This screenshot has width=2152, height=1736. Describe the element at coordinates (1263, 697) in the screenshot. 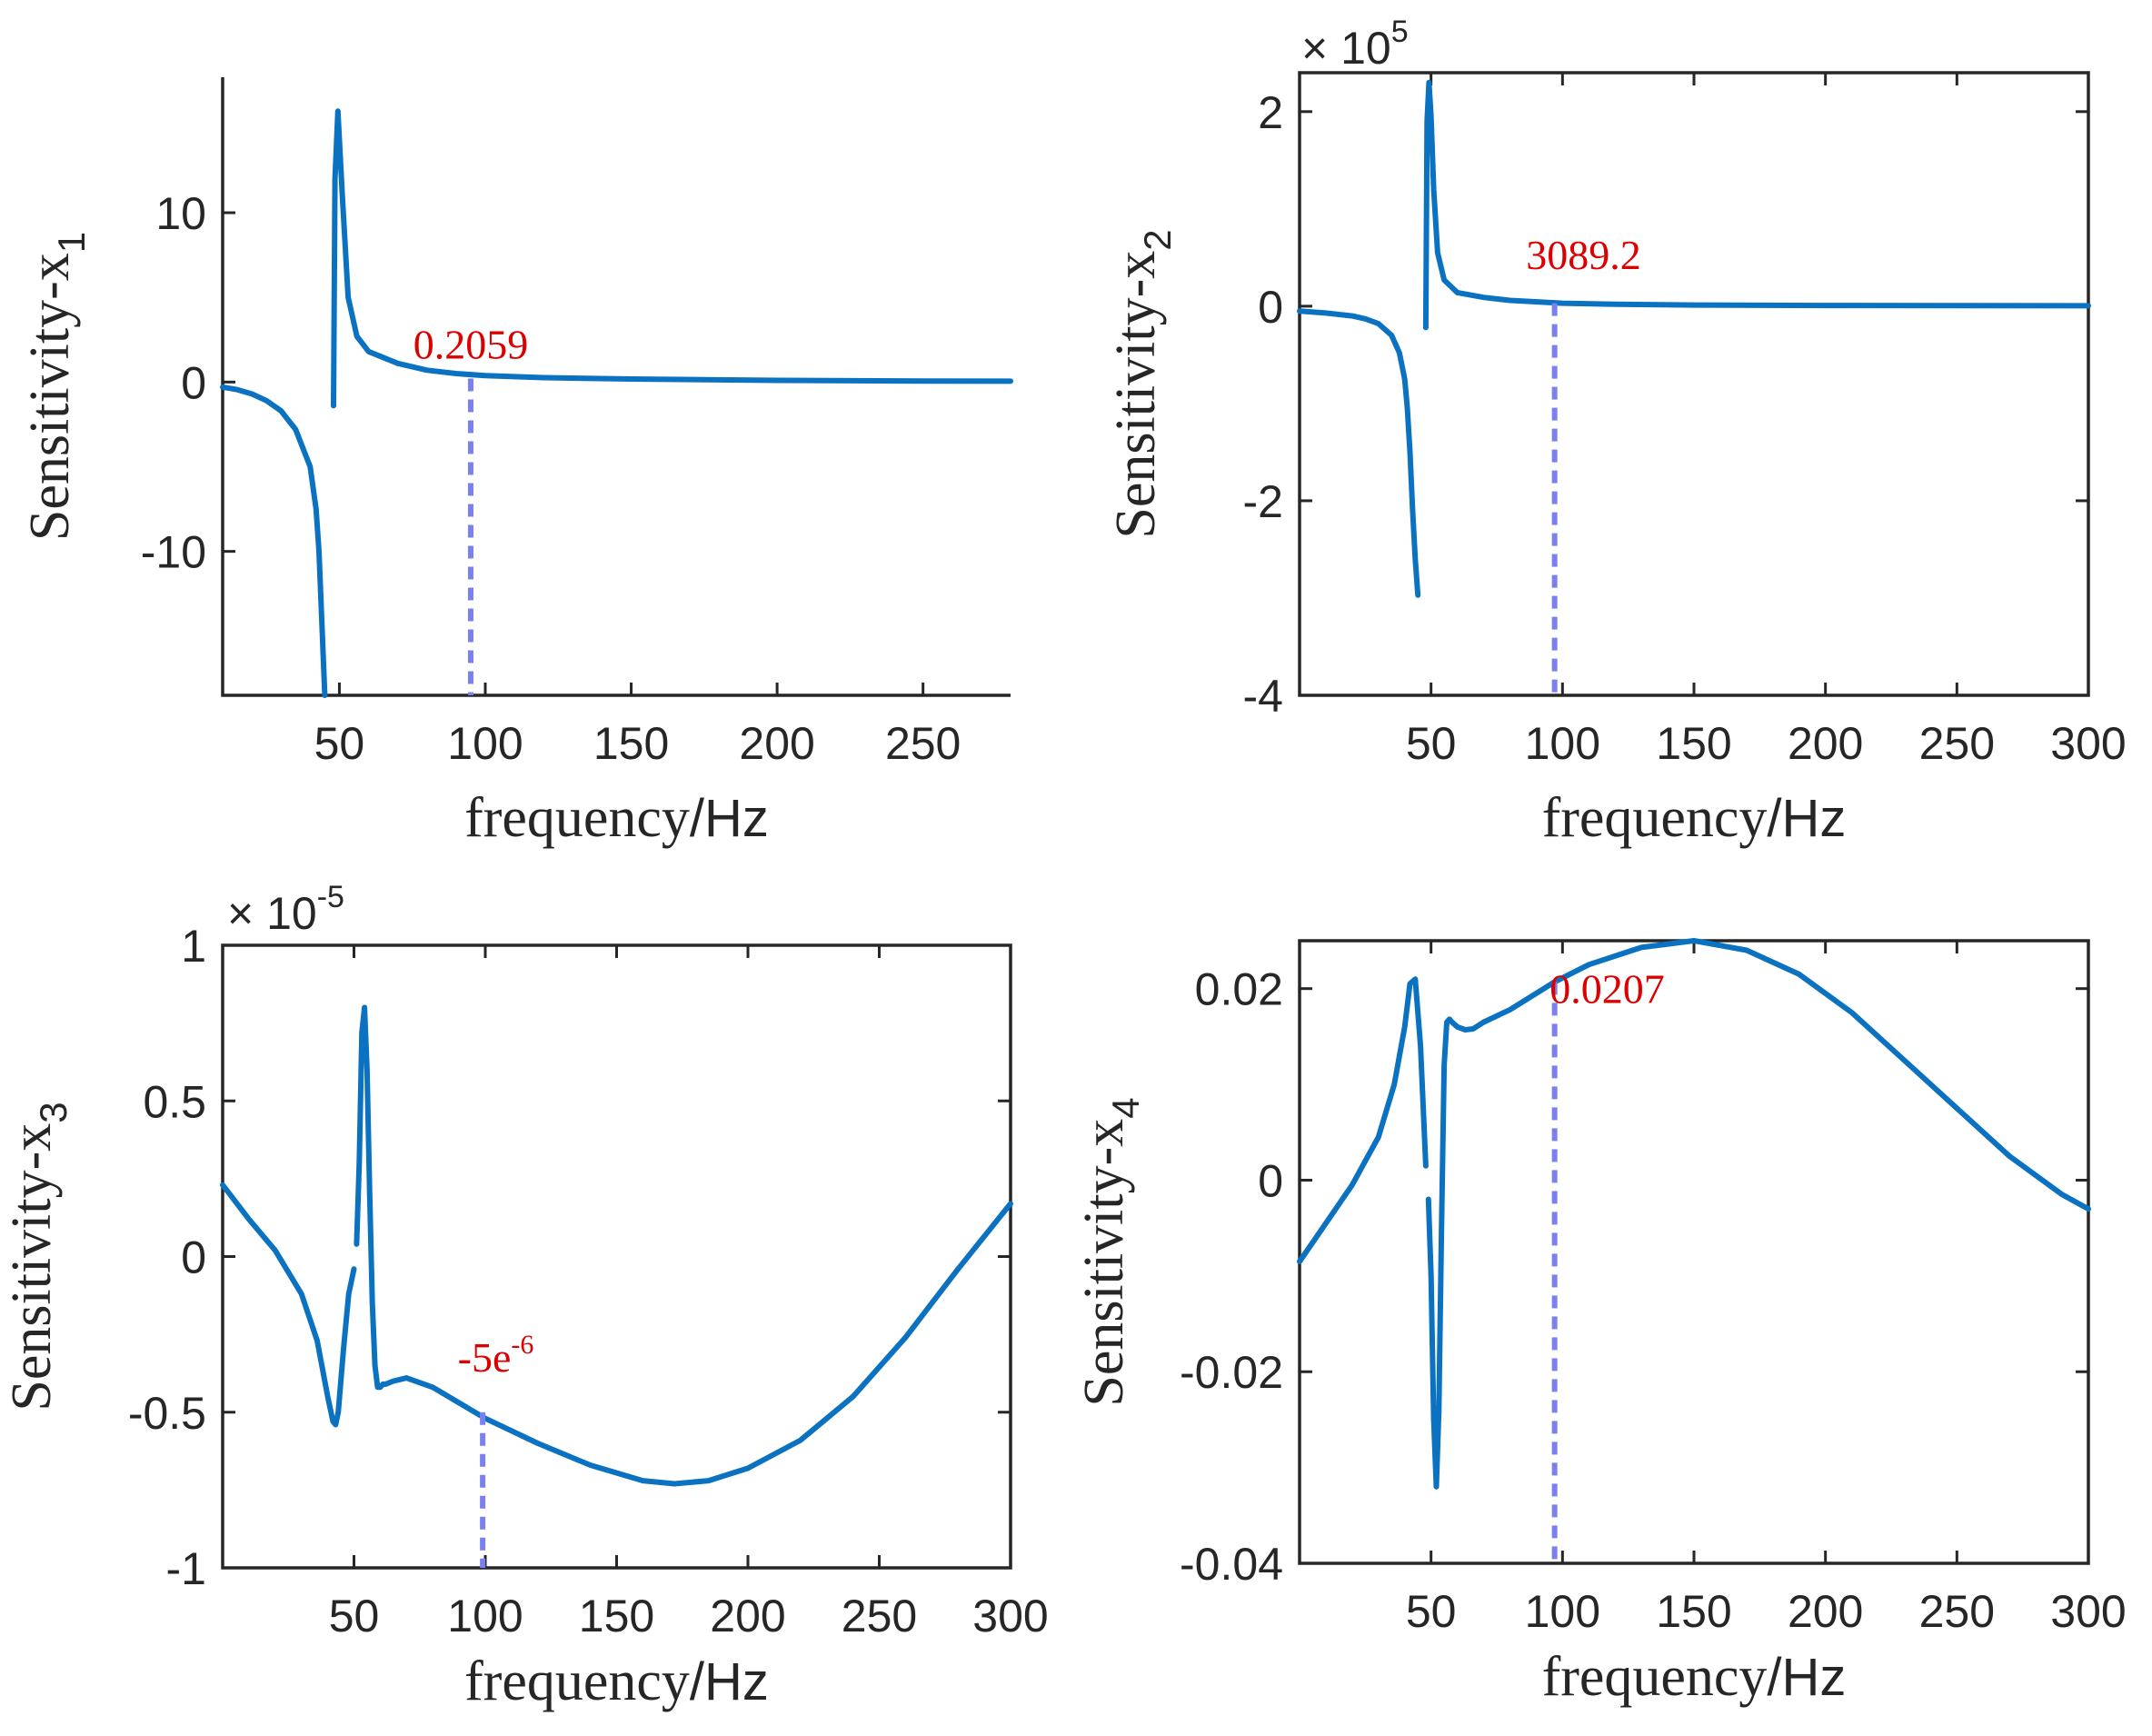

I see `y-tick-label: -4` at that location.